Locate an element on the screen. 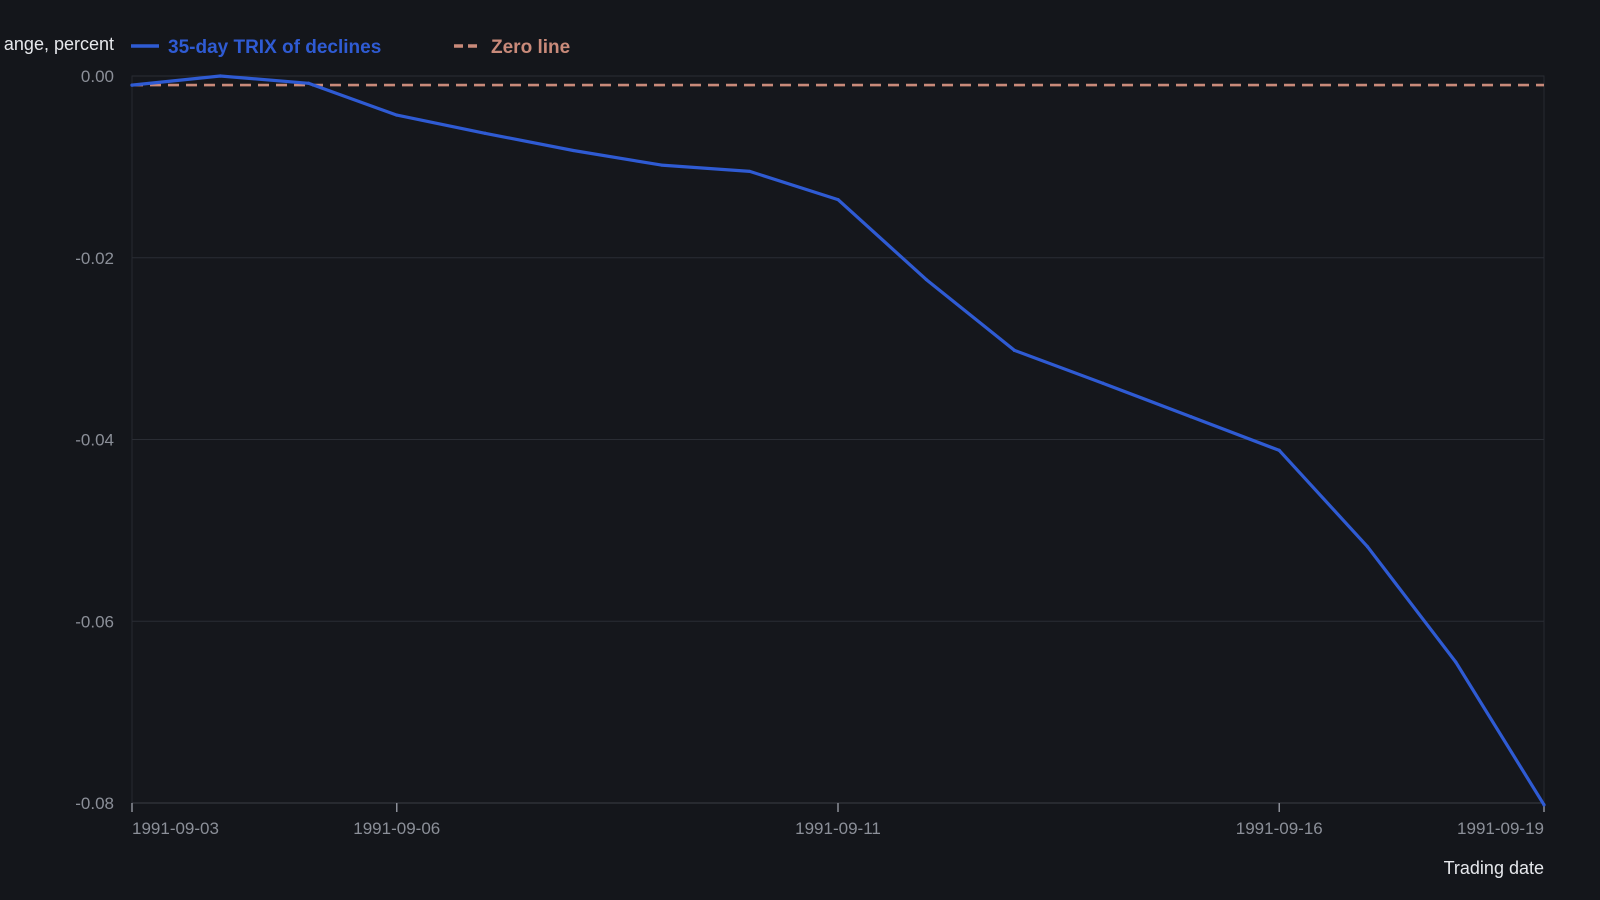 Image resolution: width=1600 pixels, height=900 pixels. legend-label-0: 35-day TRIX of declines is located at coordinates (274, 47).